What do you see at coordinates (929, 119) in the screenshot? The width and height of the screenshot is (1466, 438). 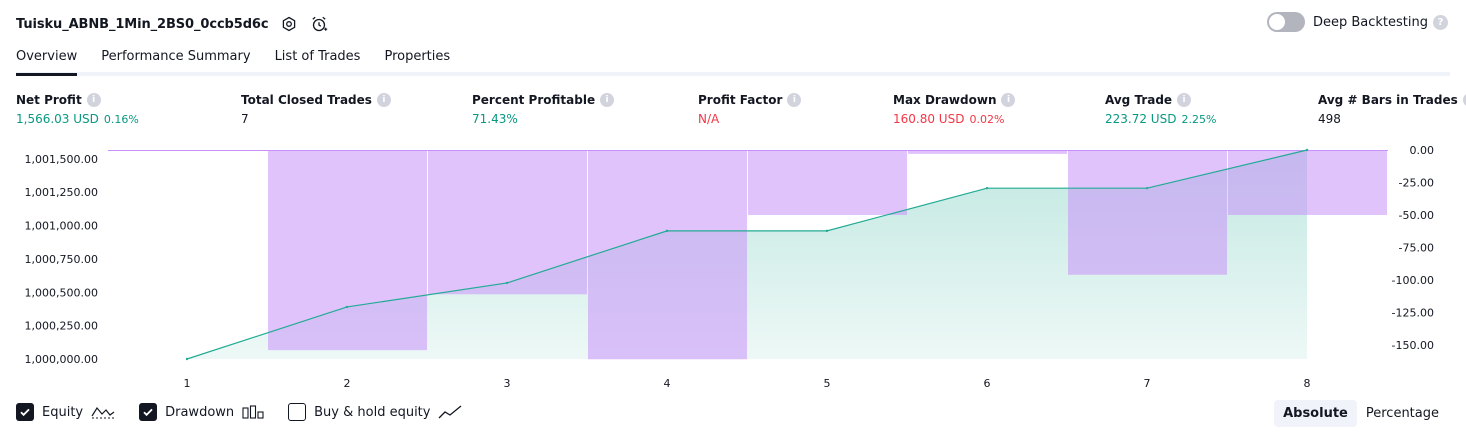 I see `metric-value: 160.80 USD` at bounding box center [929, 119].